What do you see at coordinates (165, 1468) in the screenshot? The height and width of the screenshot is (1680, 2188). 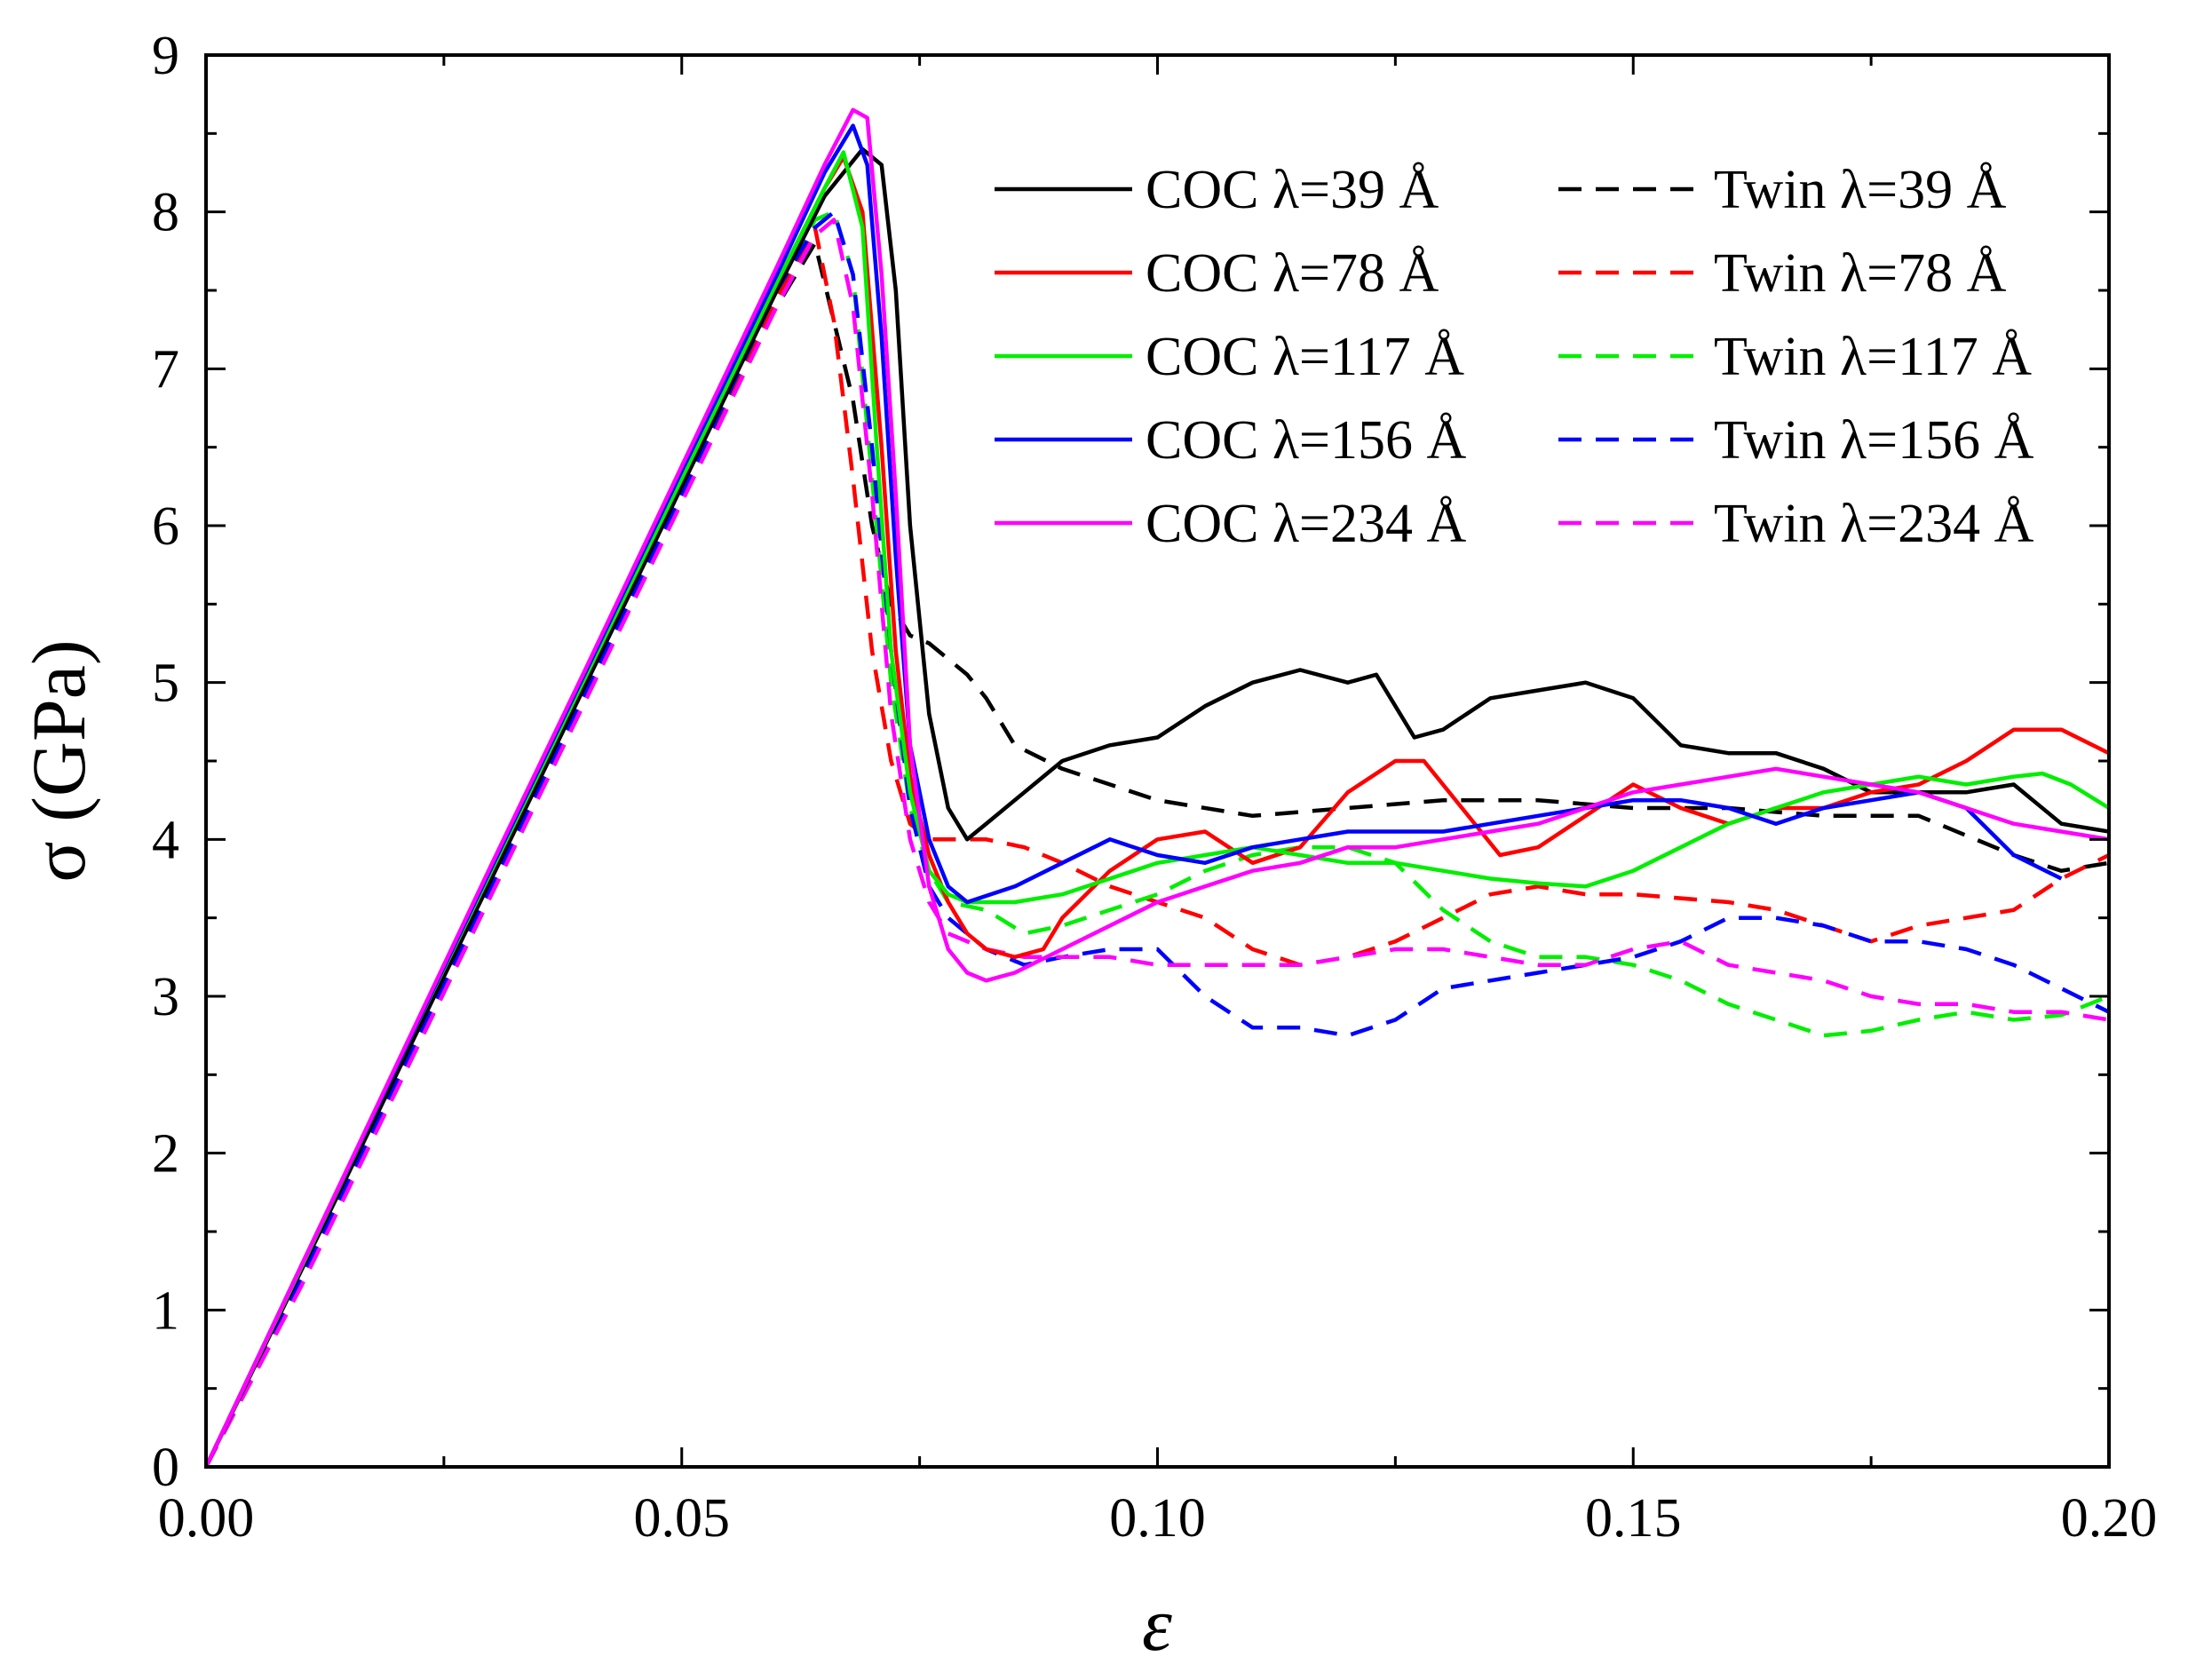 I see `y-tick-label: 0` at bounding box center [165, 1468].